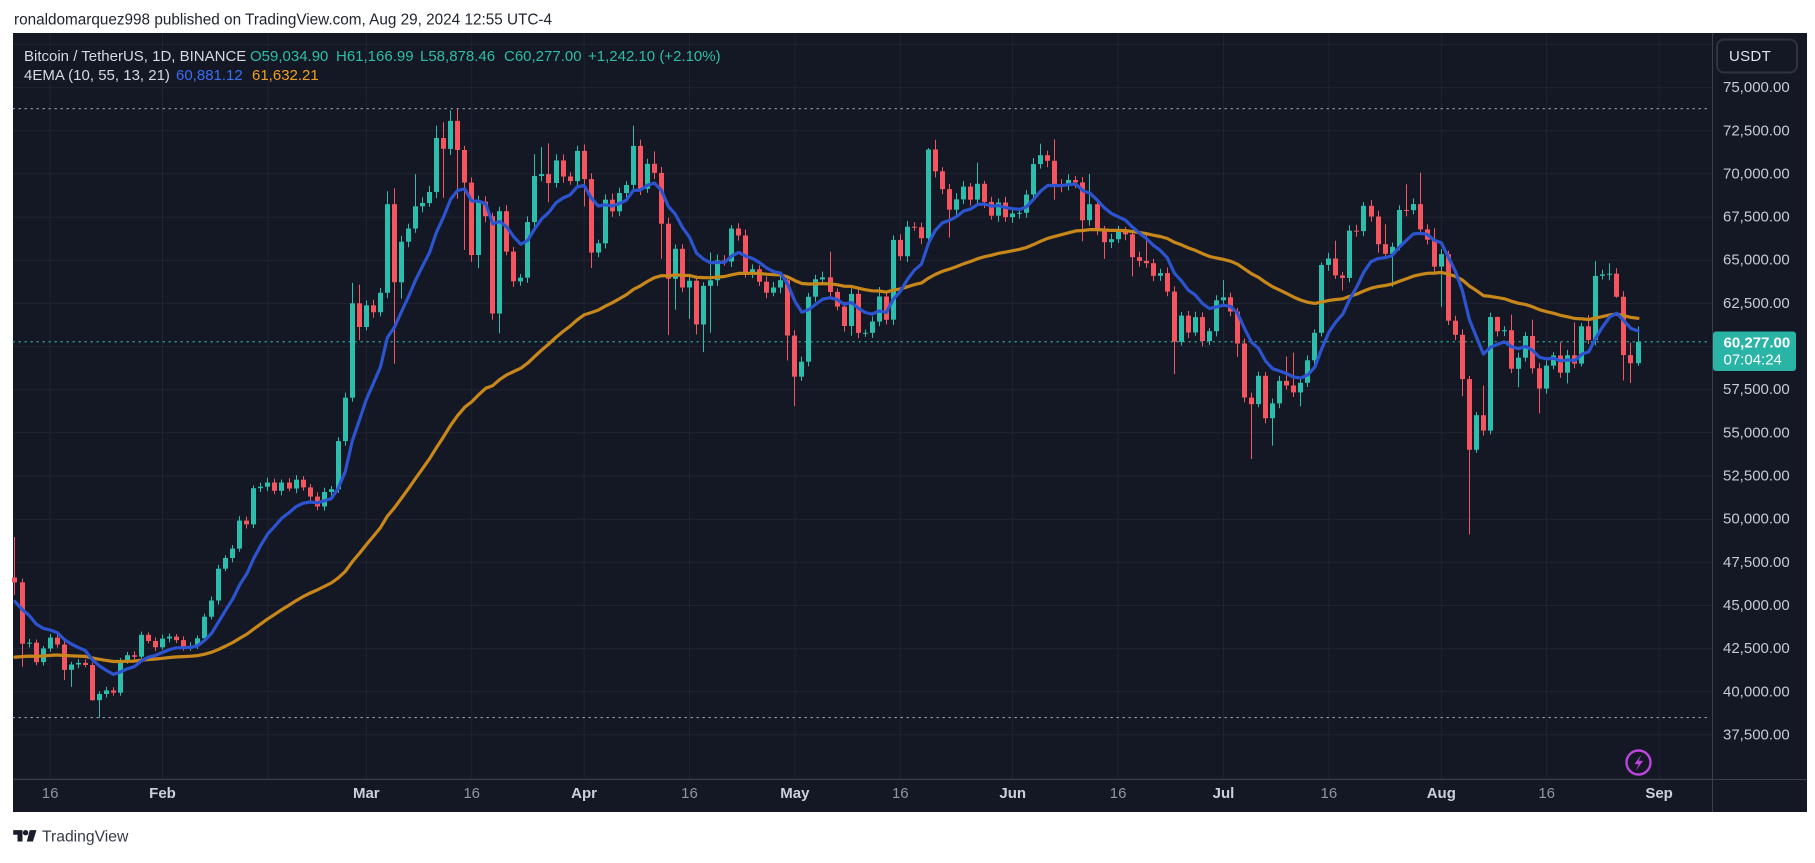  What do you see at coordinates (1441, 793) in the screenshot?
I see `svg-text: Aug` at bounding box center [1441, 793].